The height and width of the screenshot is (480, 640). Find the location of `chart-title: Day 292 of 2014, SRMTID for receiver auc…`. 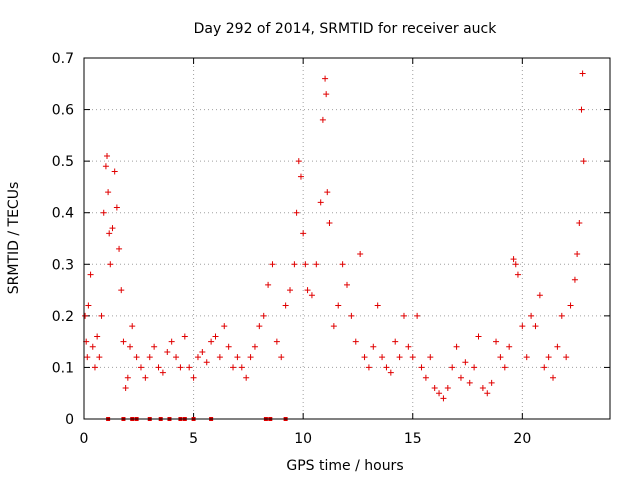

chart-title: Day 292 of 2014, SRMTID for receiver auc… is located at coordinates (346, 29).